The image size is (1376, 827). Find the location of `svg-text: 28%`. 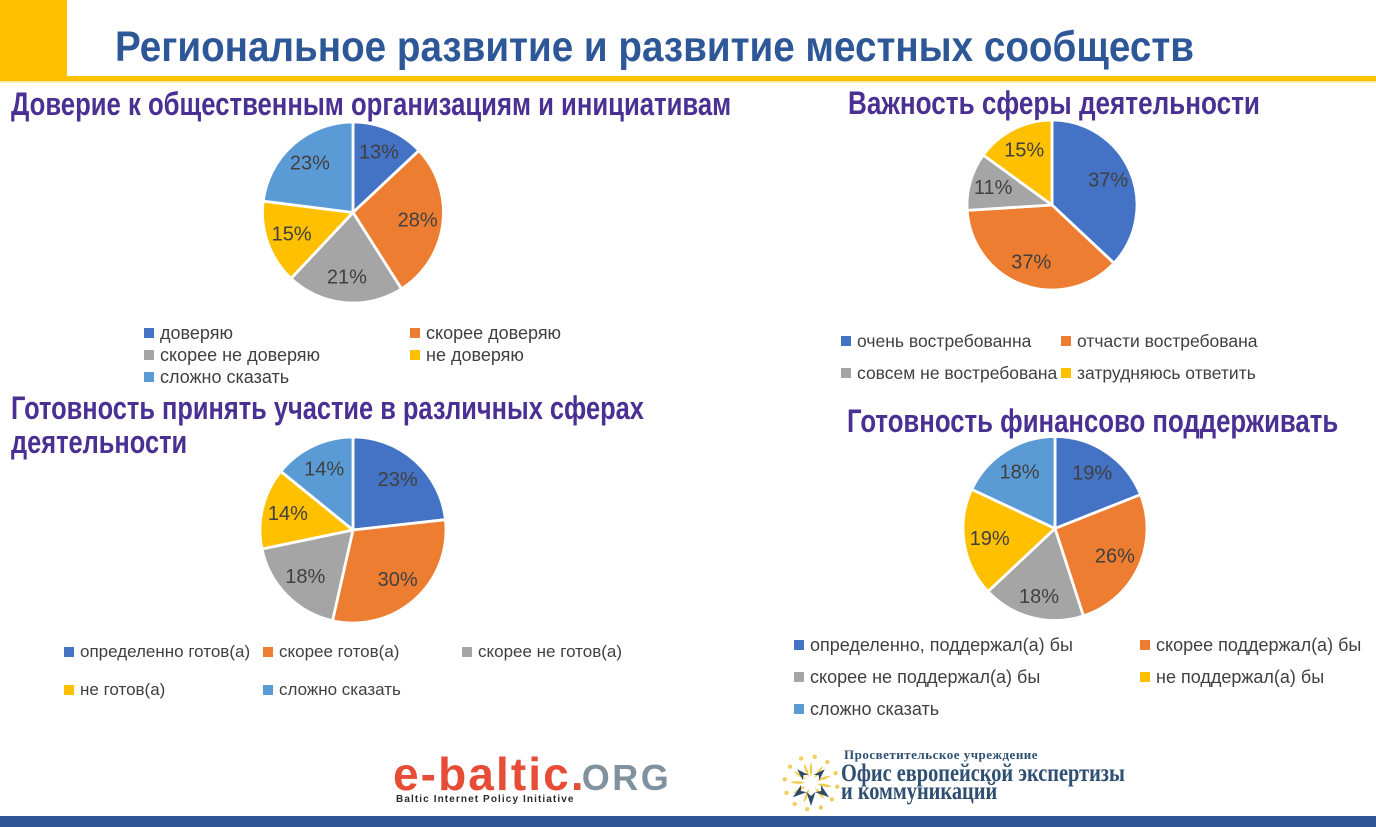

svg-text: 28% is located at coordinates (418, 221).